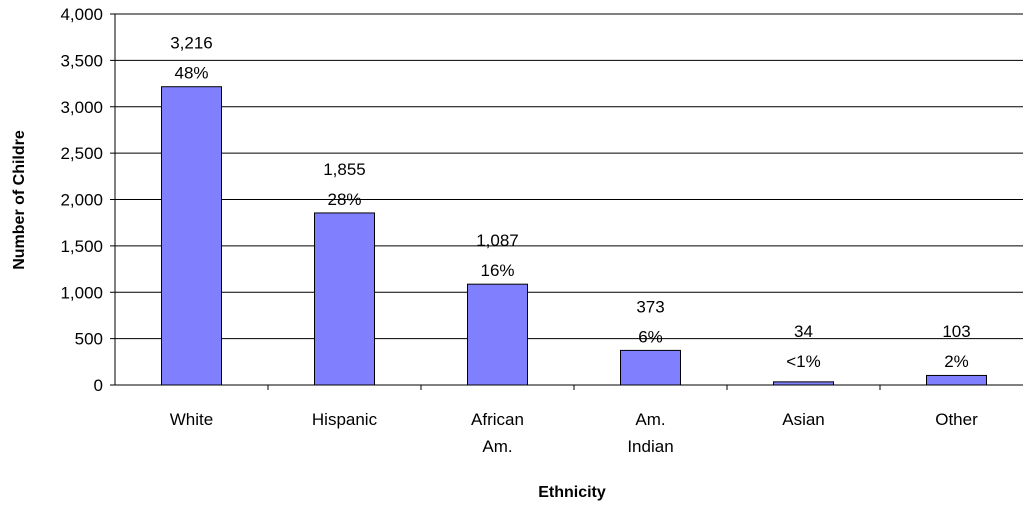 The image size is (1023, 506). What do you see at coordinates (650, 306) in the screenshot?
I see `value-label: 373` at bounding box center [650, 306].